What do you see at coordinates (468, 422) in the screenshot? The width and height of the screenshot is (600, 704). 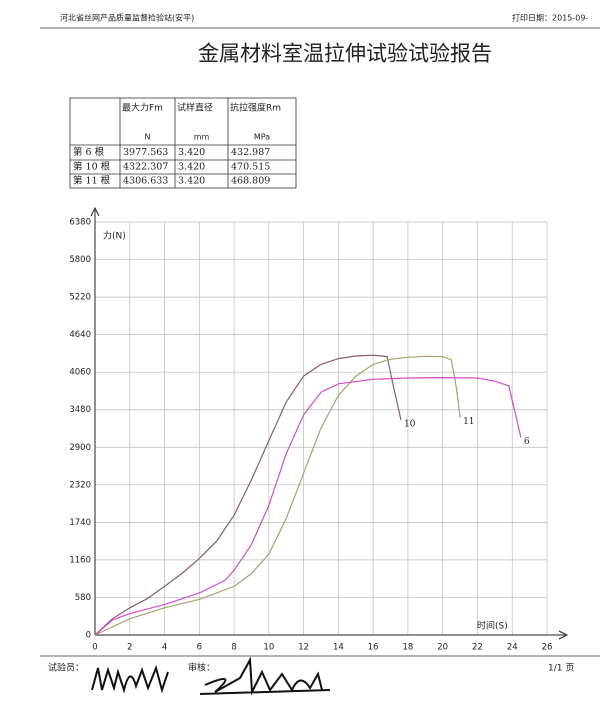 I see `series-label: 11` at bounding box center [468, 422].